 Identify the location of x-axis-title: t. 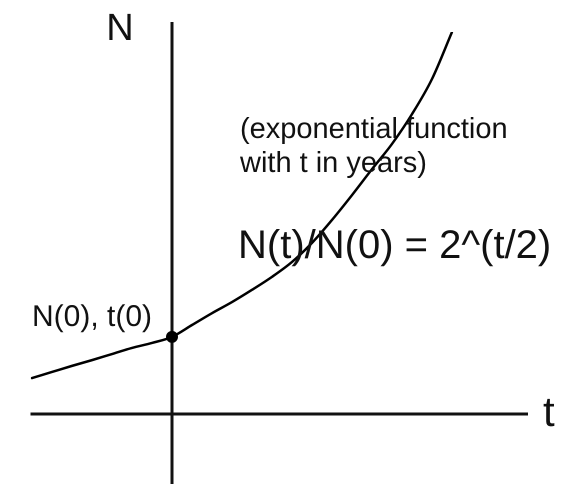
(549, 411).